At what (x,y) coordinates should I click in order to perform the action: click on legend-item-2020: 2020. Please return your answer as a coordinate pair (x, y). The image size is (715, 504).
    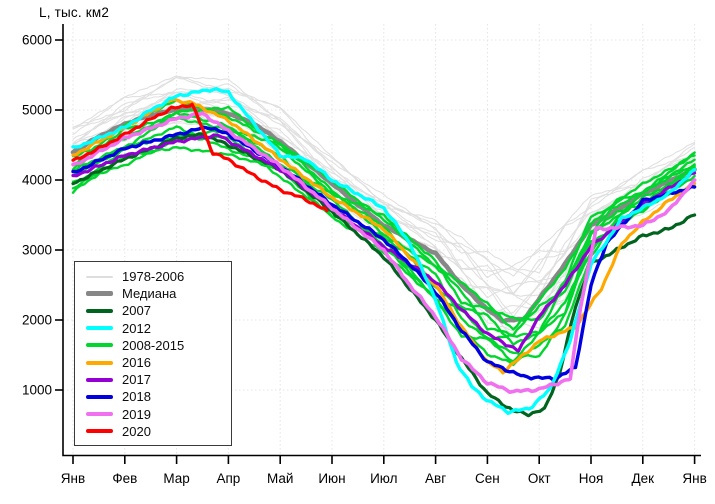
    Looking at the image, I should click on (156, 431).